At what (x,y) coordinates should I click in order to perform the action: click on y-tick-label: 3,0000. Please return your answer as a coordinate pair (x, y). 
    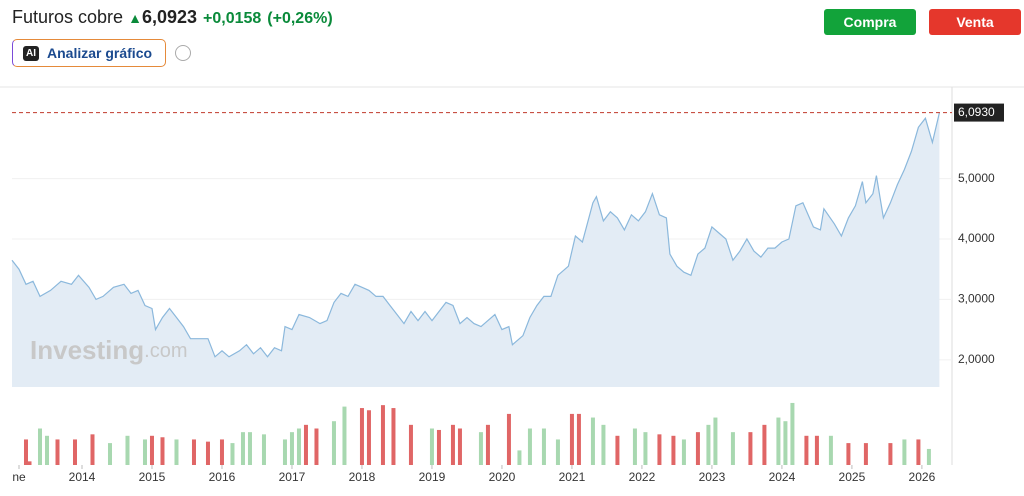
    Looking at the image, I should click on (976, 299).